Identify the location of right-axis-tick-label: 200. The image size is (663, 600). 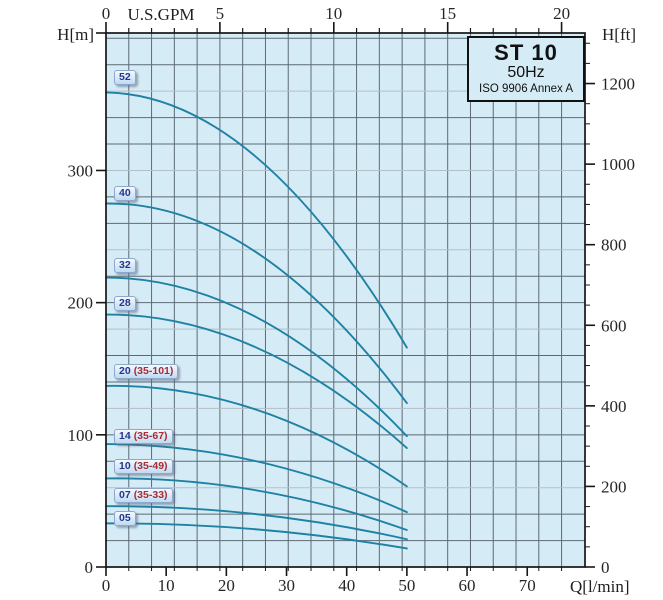
(614, 486).